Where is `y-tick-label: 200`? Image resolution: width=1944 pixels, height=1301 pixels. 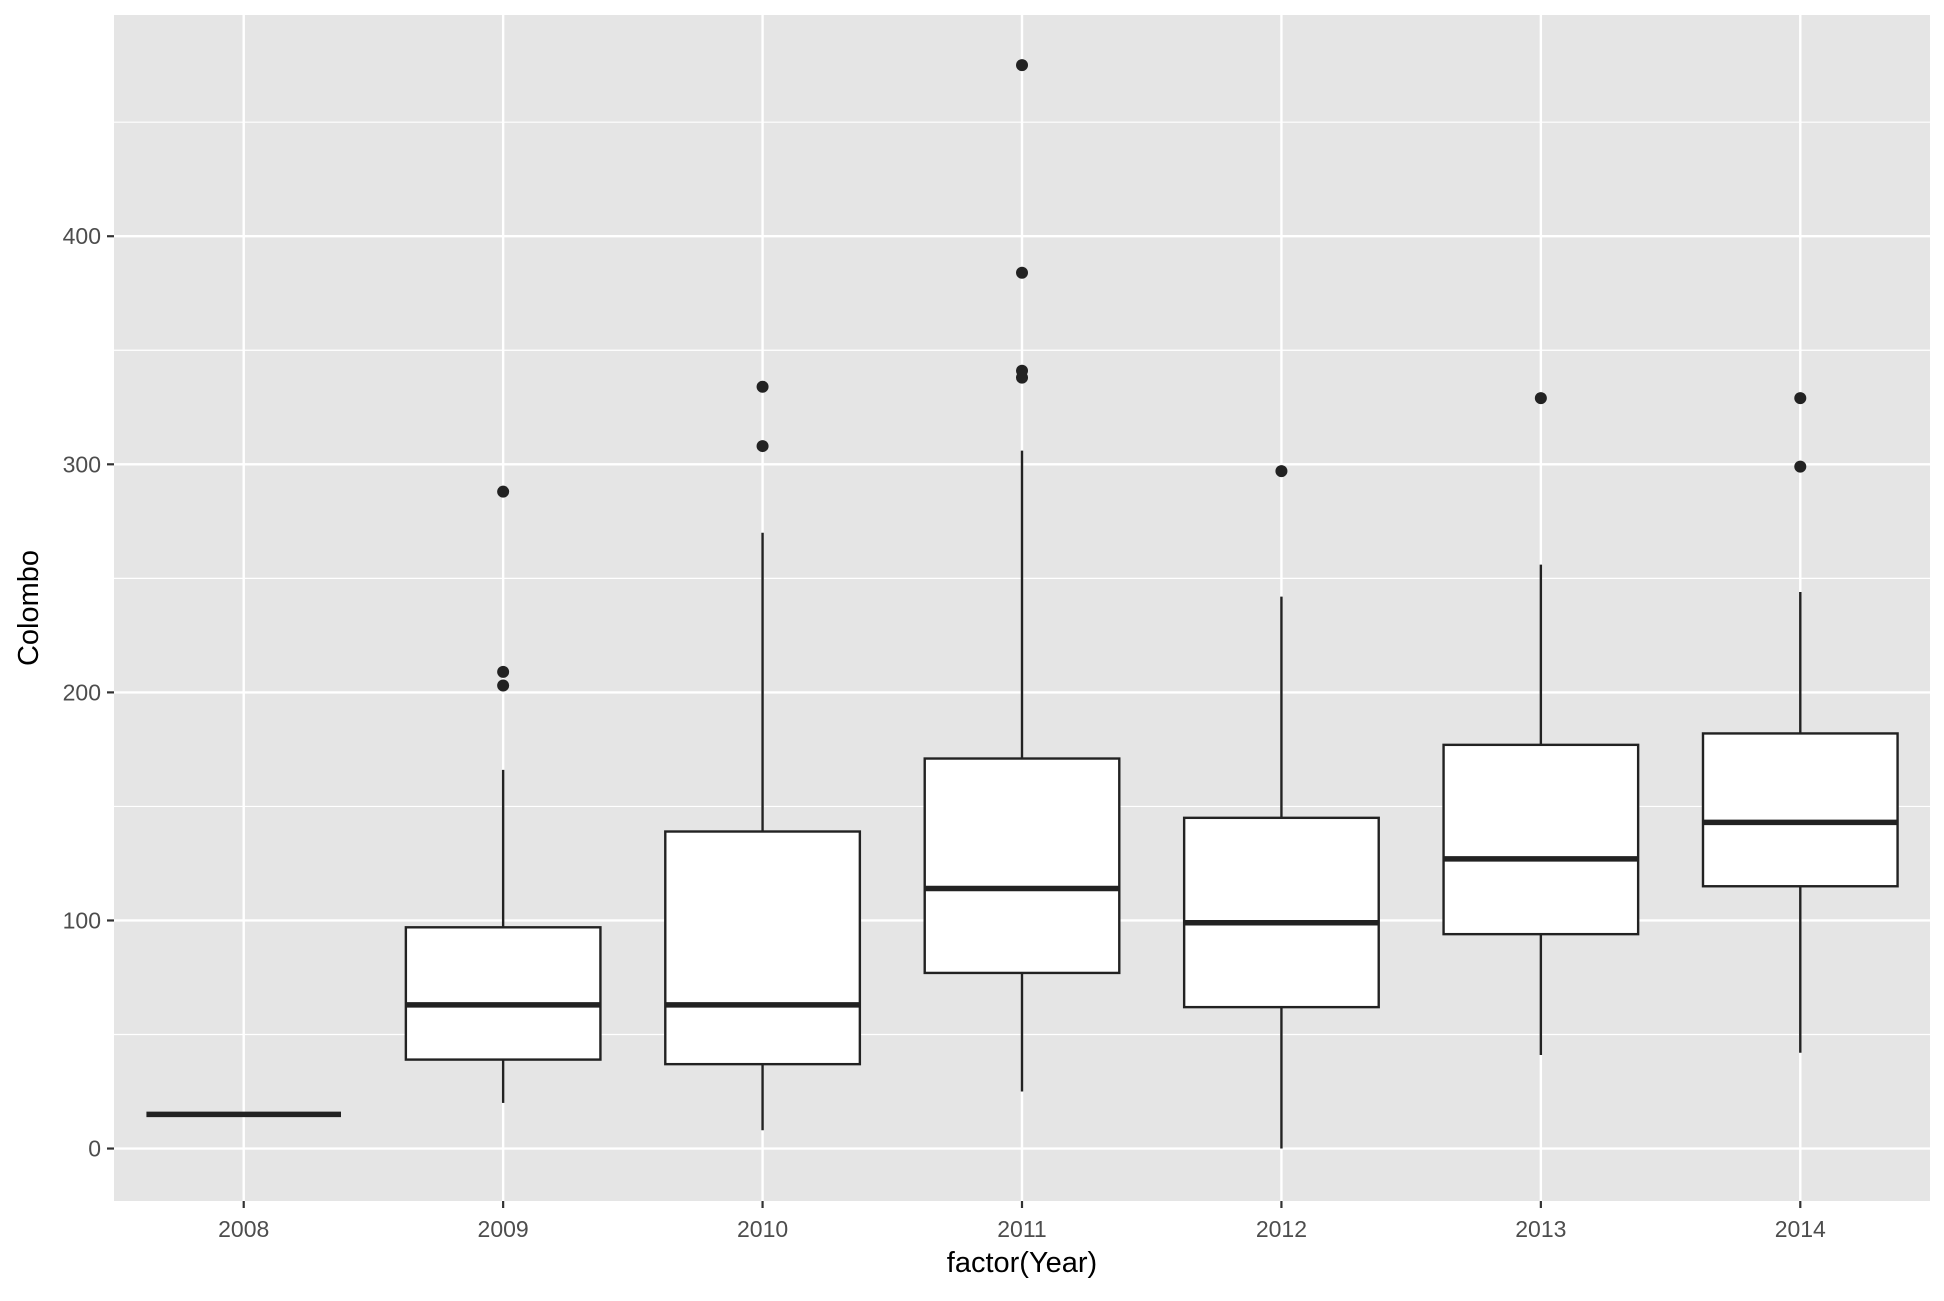
y-tick-label: 200 is located at coordinates (82, 692).